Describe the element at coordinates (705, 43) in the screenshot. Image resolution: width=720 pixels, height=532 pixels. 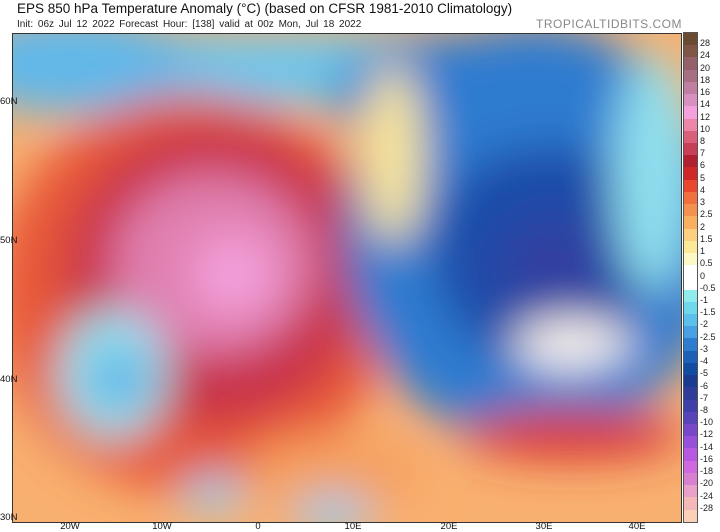
I see `colorbar-label: 28` at that location.